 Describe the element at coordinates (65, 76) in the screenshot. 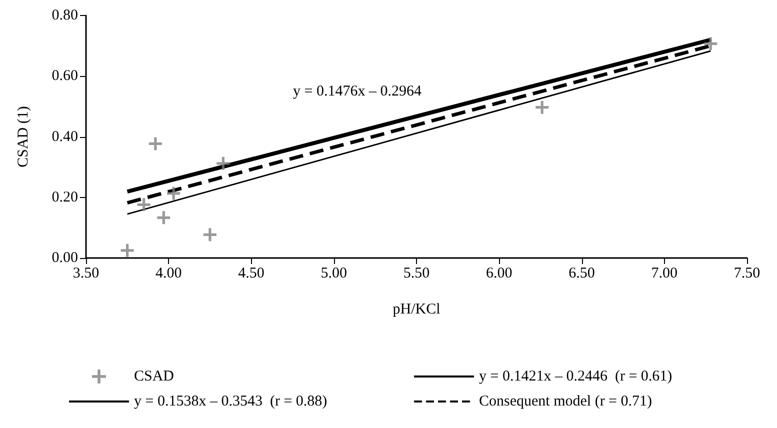

I see `y-tick-label: 0.60` at that location.